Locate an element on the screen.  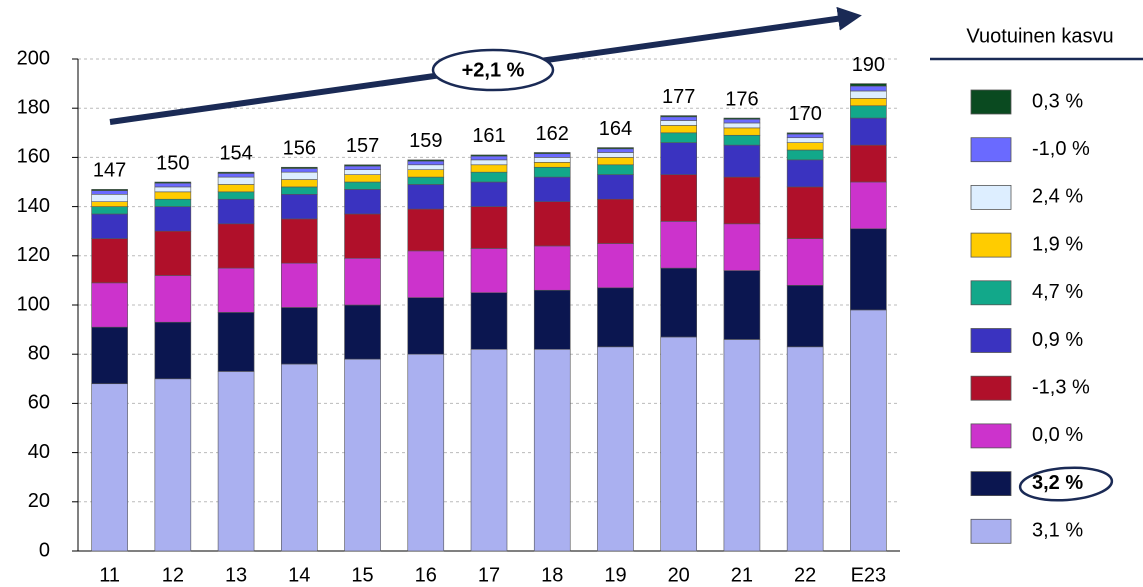
x-tick-label: 16 is located at coordinates (426, 575).